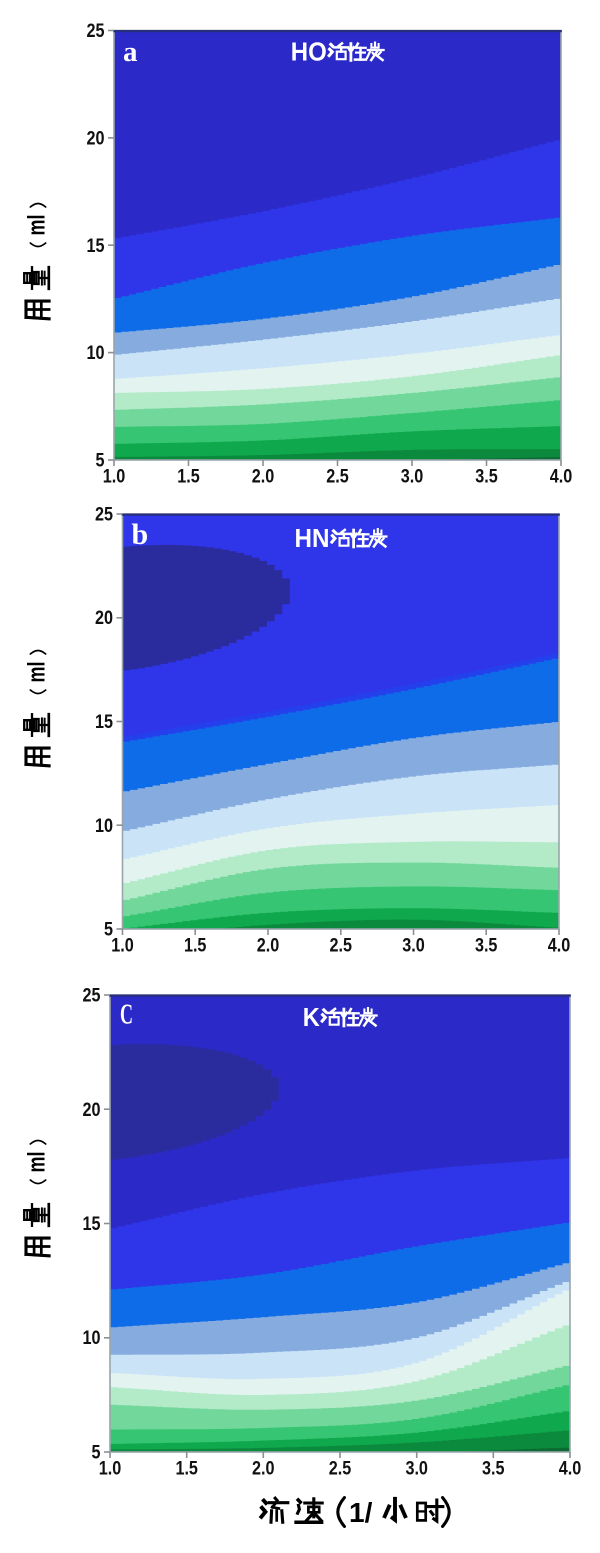 The height and width of the screenshot is (1553, 600). What do you see at coordinates (311, 1017) in the screenshot?
I see `svg-text: K` at bounding box center [311, 1017].